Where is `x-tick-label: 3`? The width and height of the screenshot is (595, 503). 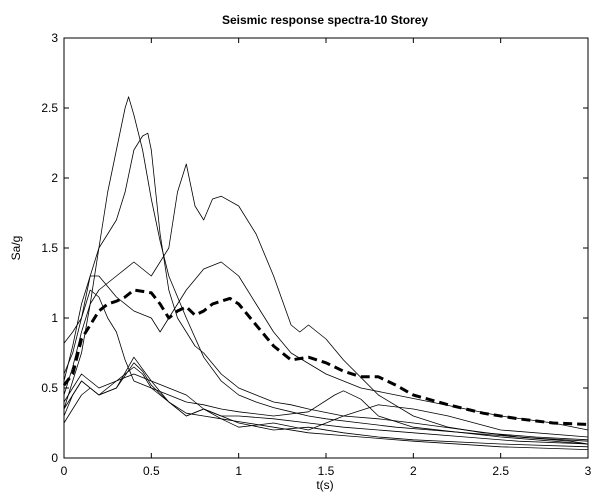
x-tick-label: 3 is located at coordinates (588, 471).